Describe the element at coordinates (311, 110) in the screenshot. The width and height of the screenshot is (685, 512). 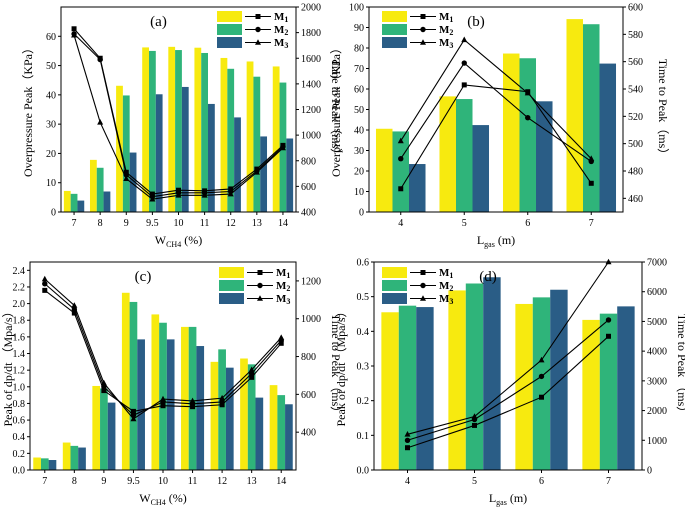
I see `y2-tick-label: 1200` at that location.